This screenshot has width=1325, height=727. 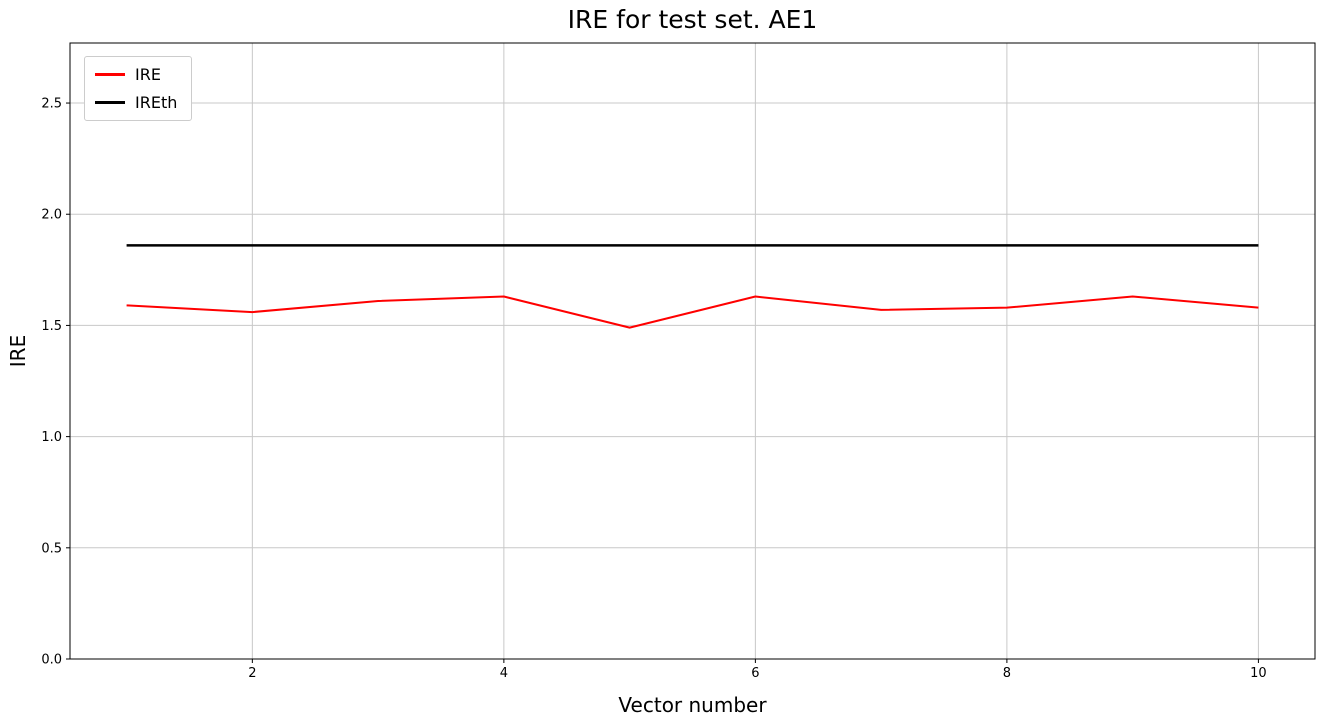 I want to click on x-tick-label: 2, so click(x=252, y=673).